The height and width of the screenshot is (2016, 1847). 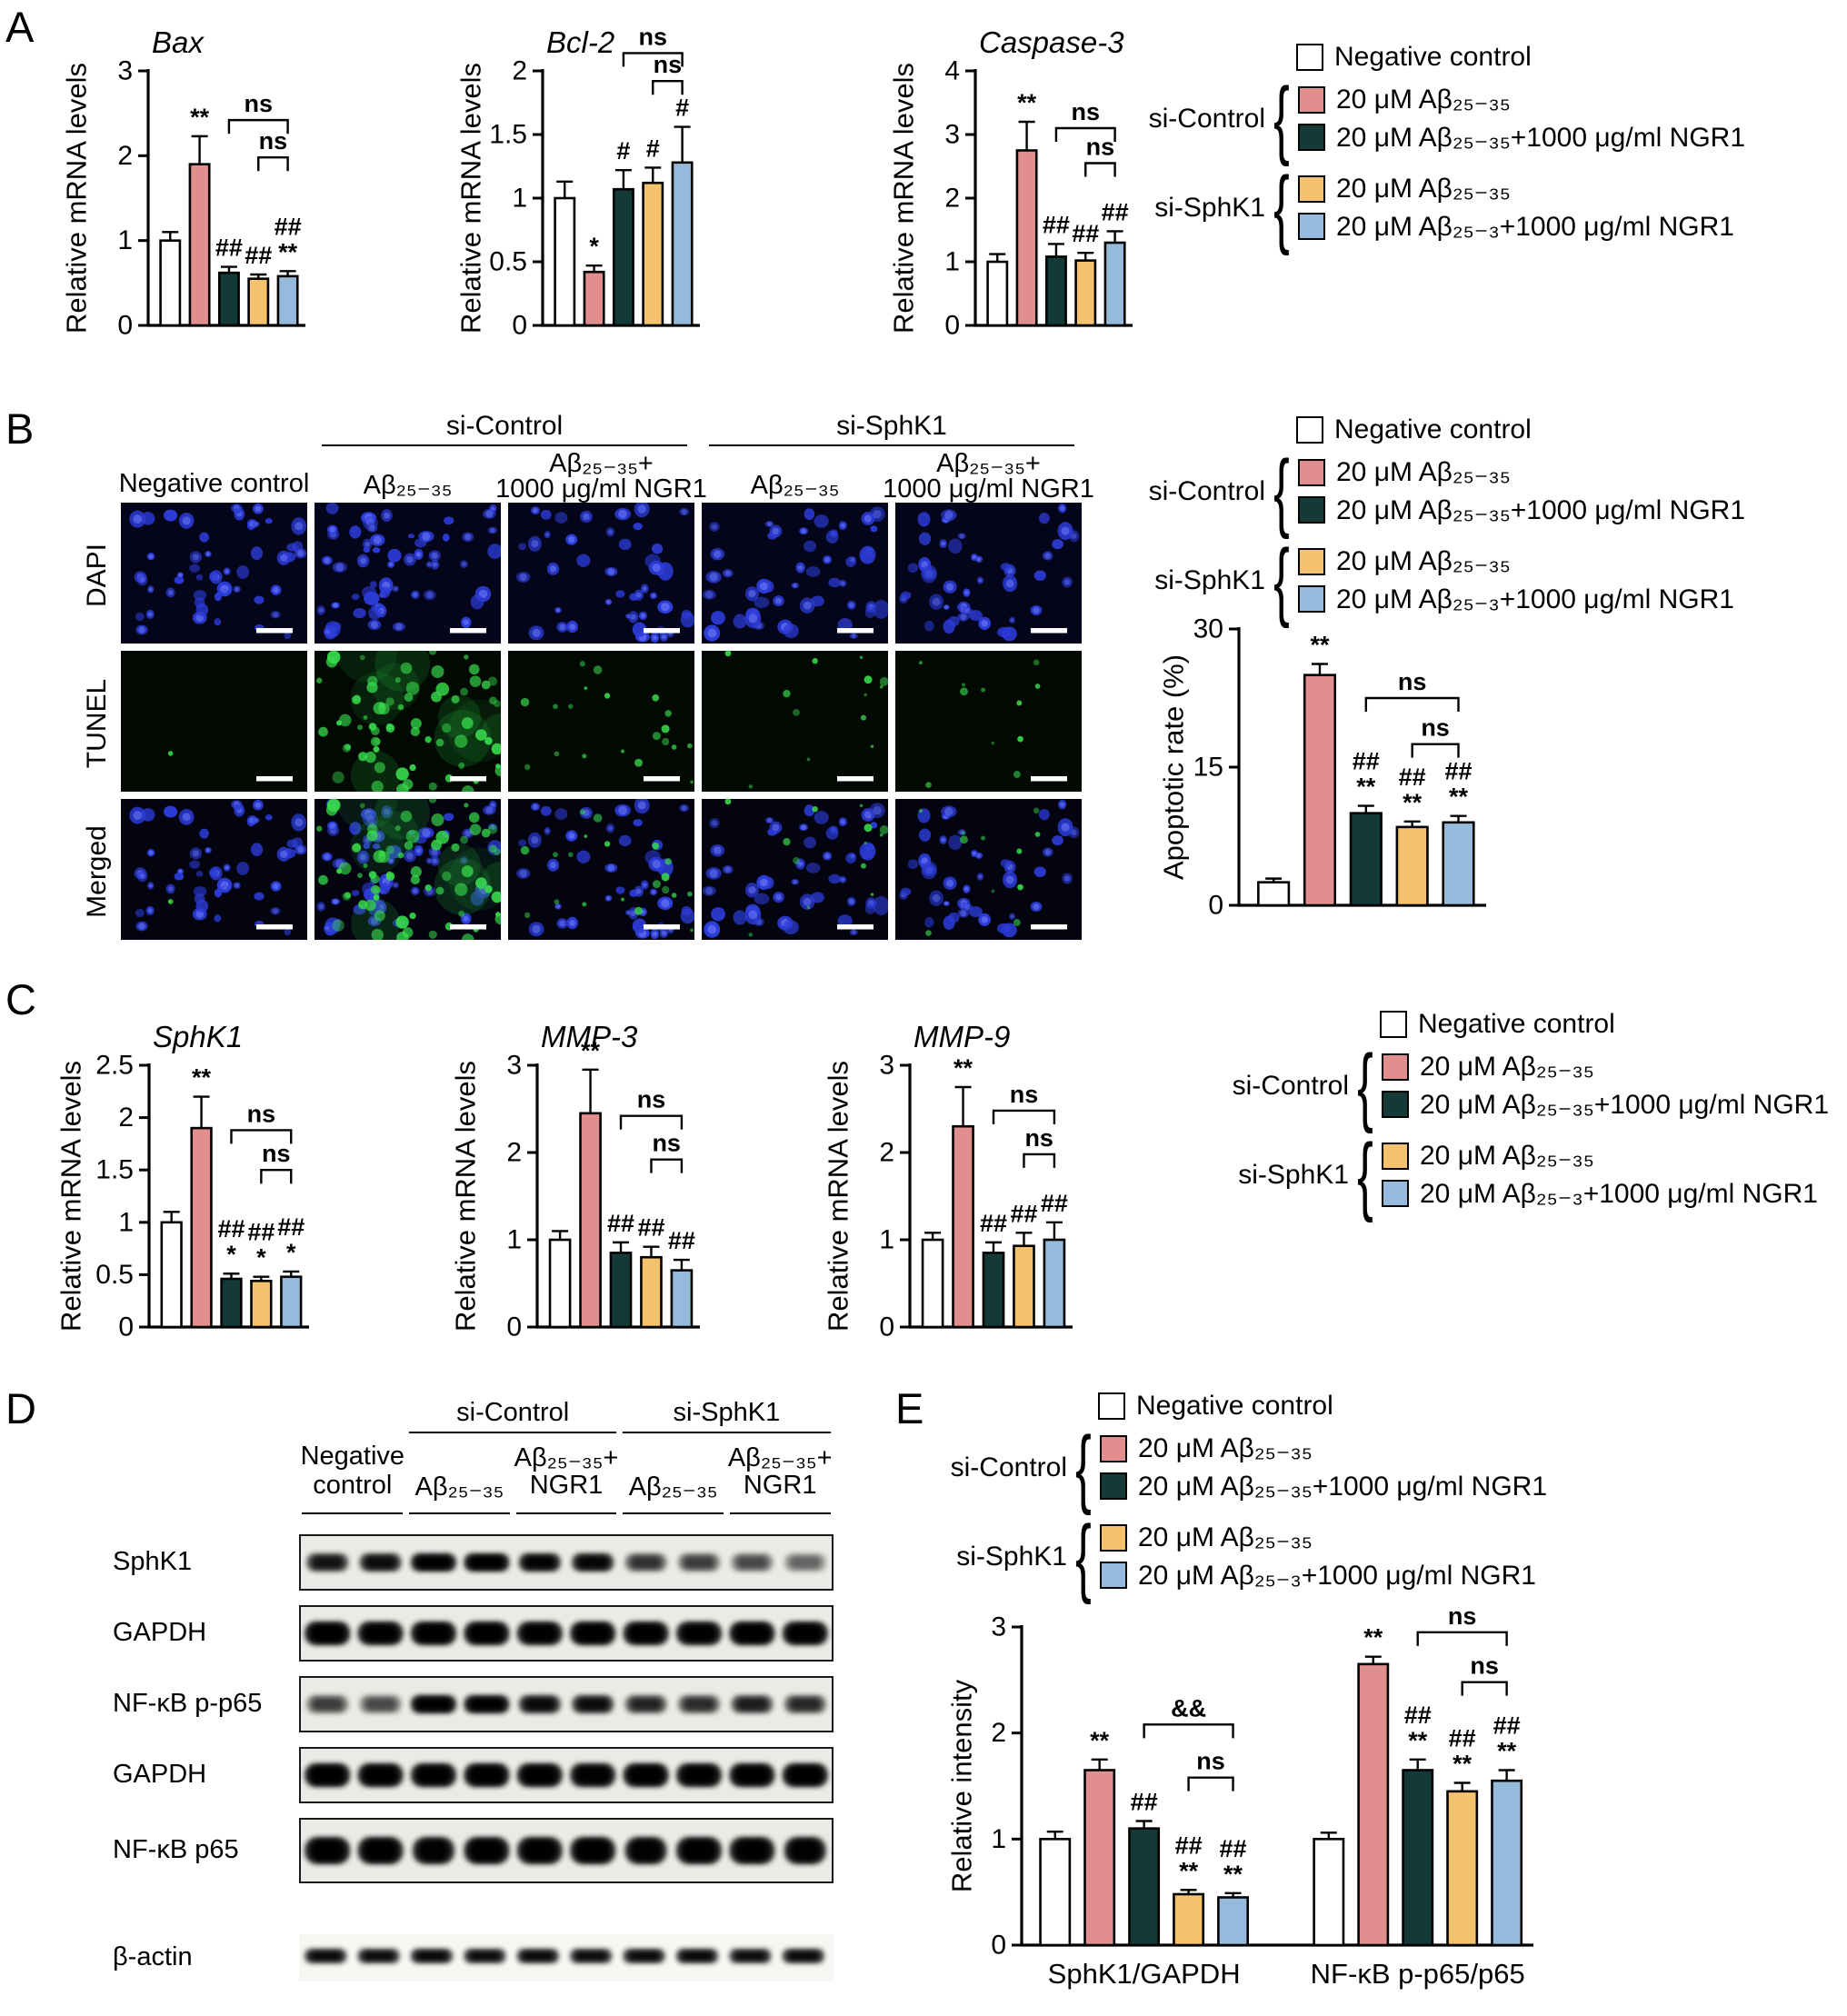 What do you see at coordinates (1418, 1974) in the screenshot?
I see `svg-text: NF-κB p-p65/p65` at bounding box center [1418, 1974].